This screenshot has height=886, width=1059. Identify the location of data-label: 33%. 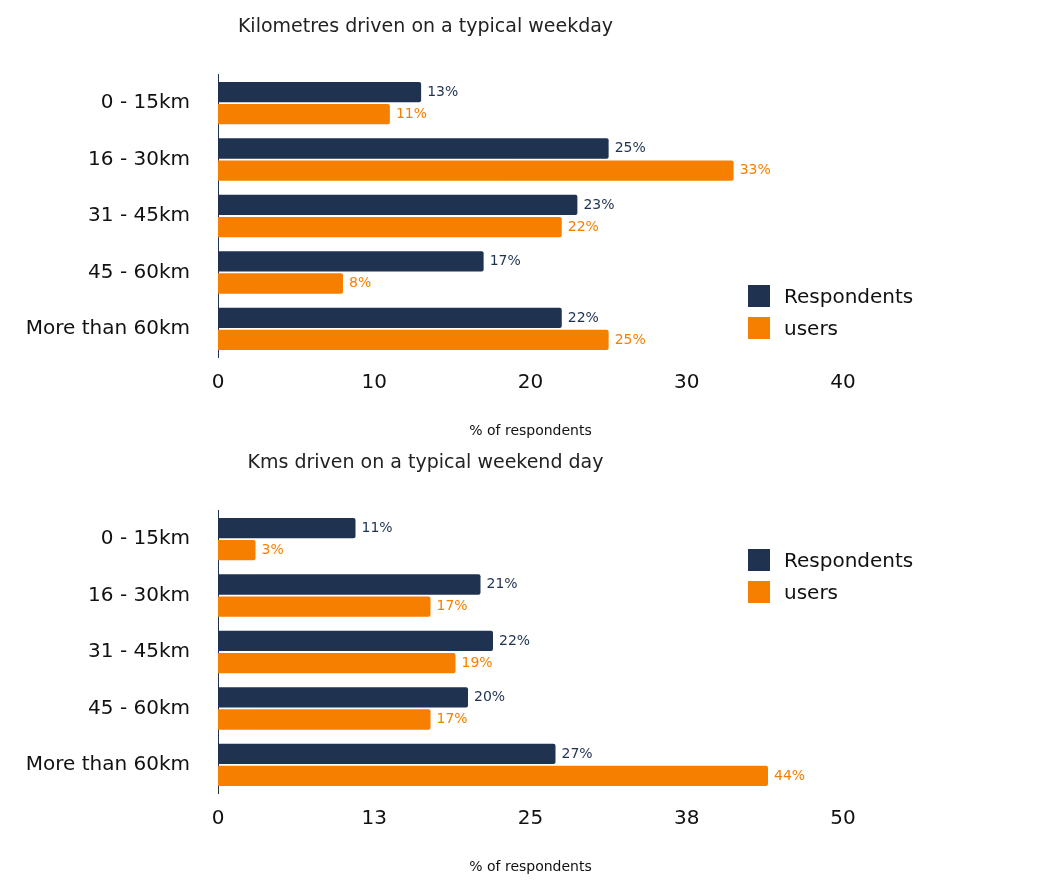
(755, 169).